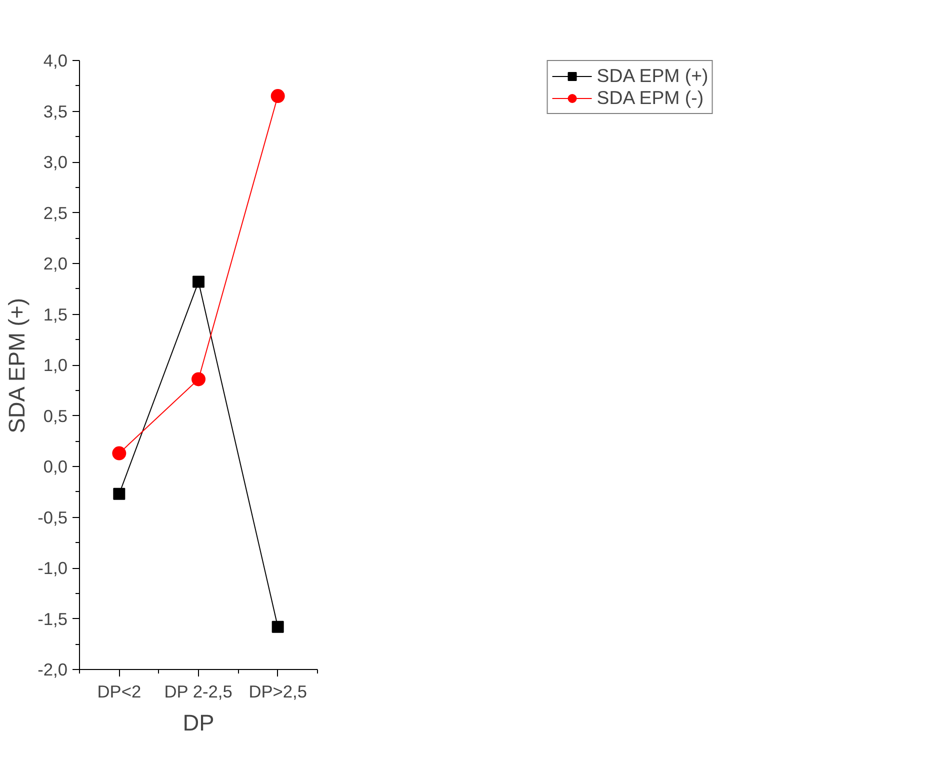 The height and width of the screenshot is (769, 943). What do you see at coordinates (53, 618) in the screenshot?
I see `y-tick-label: -1,5` at bounding box center [53, 618].